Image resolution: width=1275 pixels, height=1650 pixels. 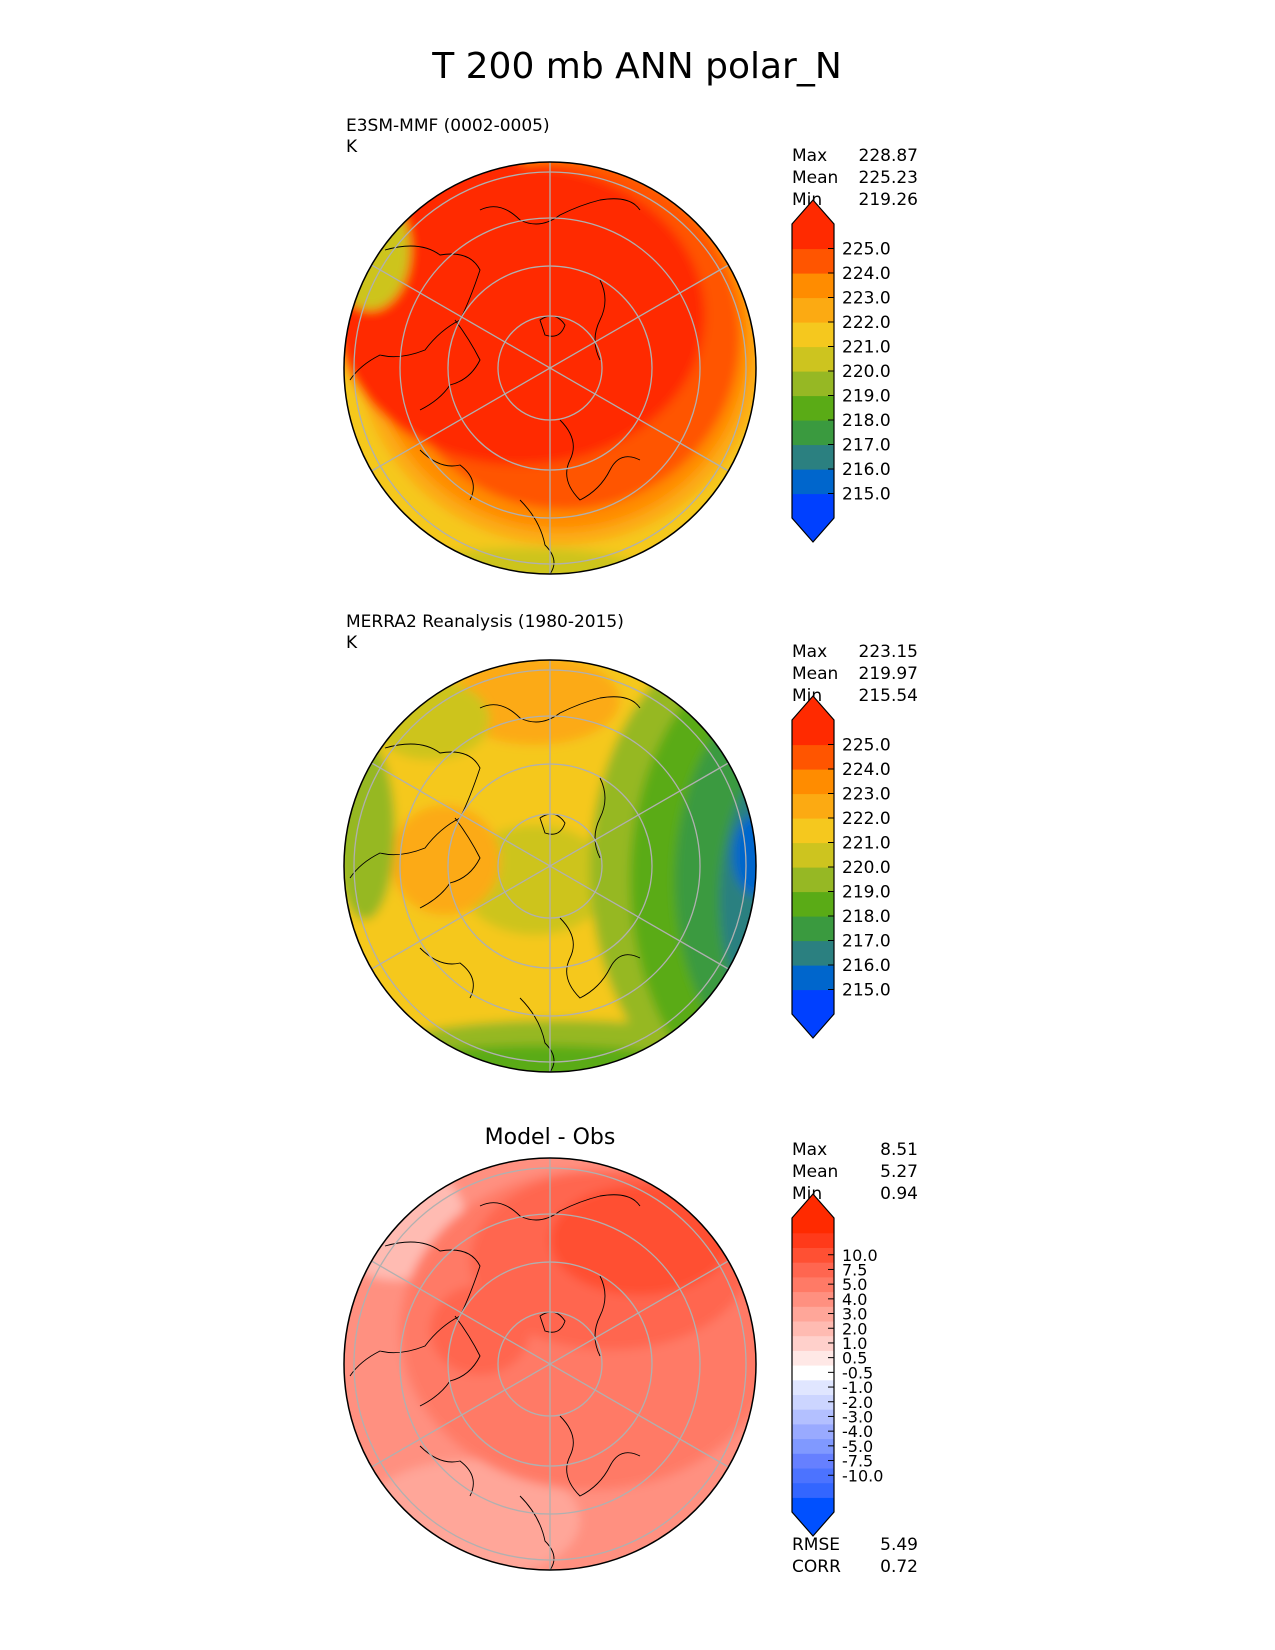 I want to click on colorbar-tick-label: 220.0, so click(x=866, y=868).